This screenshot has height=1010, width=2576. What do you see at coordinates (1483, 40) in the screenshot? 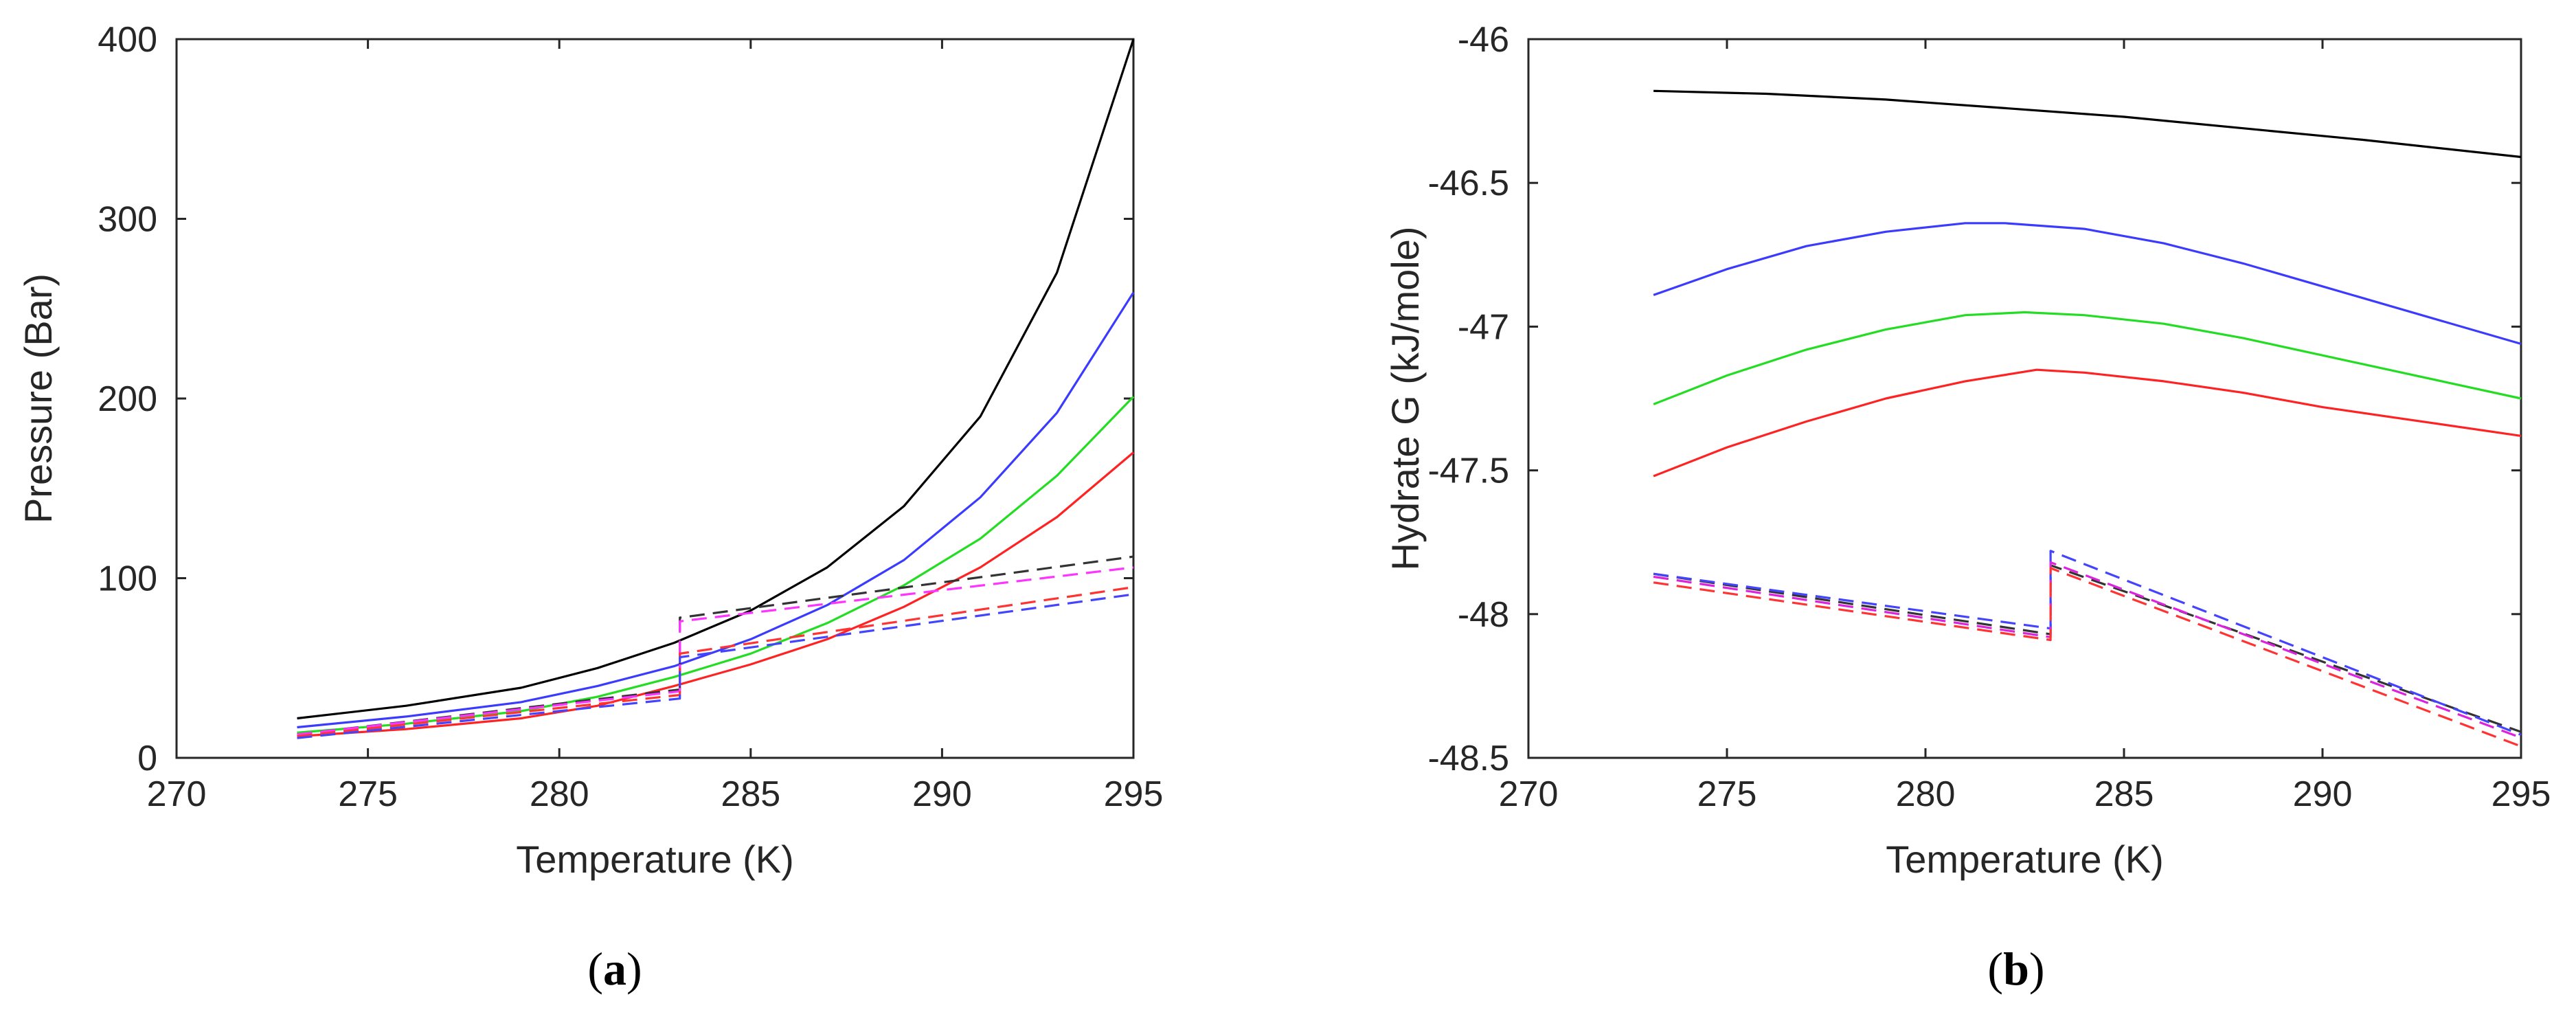
I see `panel-b-y-tick-label: -46` at bounding box center [1483, 40].